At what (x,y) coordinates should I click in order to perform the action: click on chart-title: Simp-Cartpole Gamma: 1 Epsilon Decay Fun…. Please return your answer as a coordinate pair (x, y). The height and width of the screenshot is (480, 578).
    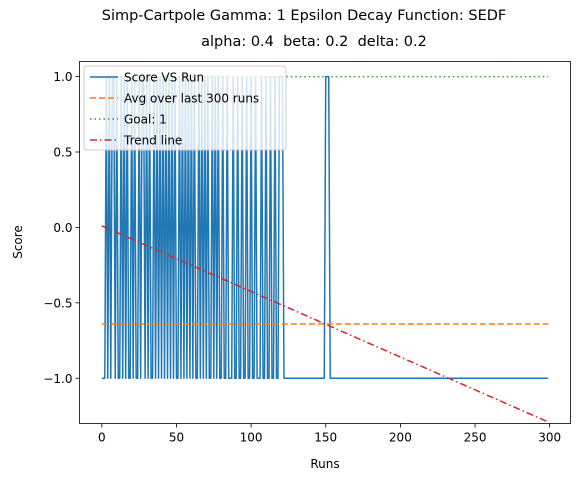
    Looking at the image, I should click on (304, 16).